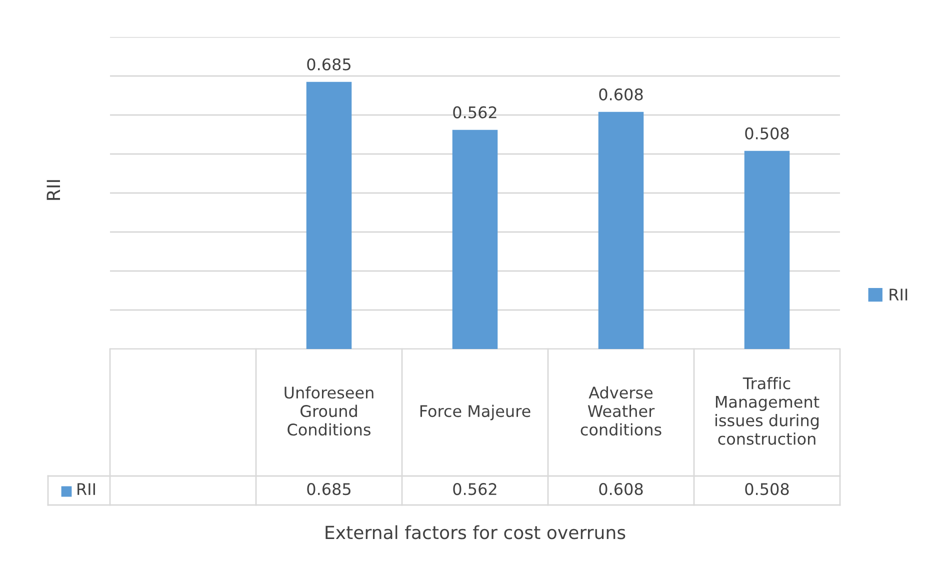  What do you see at coordinates (621, 489) in the screenshot?
I see `text: 0.608` at bounding box center [621, 489].